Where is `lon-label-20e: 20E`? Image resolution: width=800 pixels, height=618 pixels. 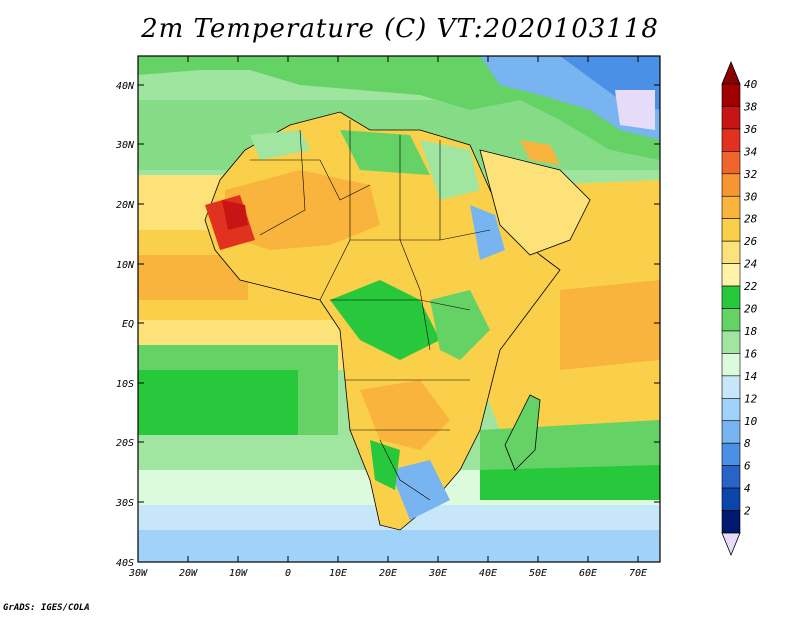 lon-label-20e: 20E is located at coordinates (388, 573).